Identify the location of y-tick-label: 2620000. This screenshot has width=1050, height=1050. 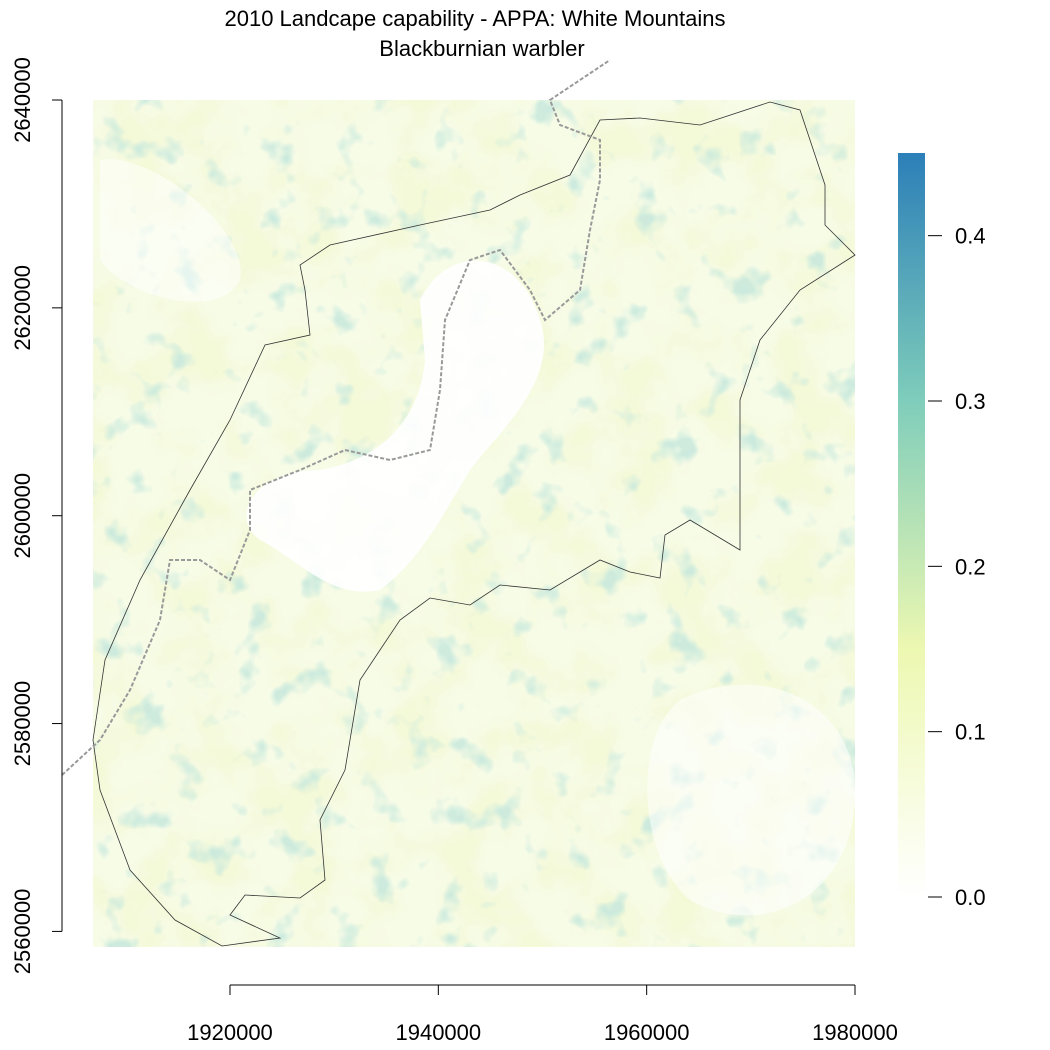
(22, 308).